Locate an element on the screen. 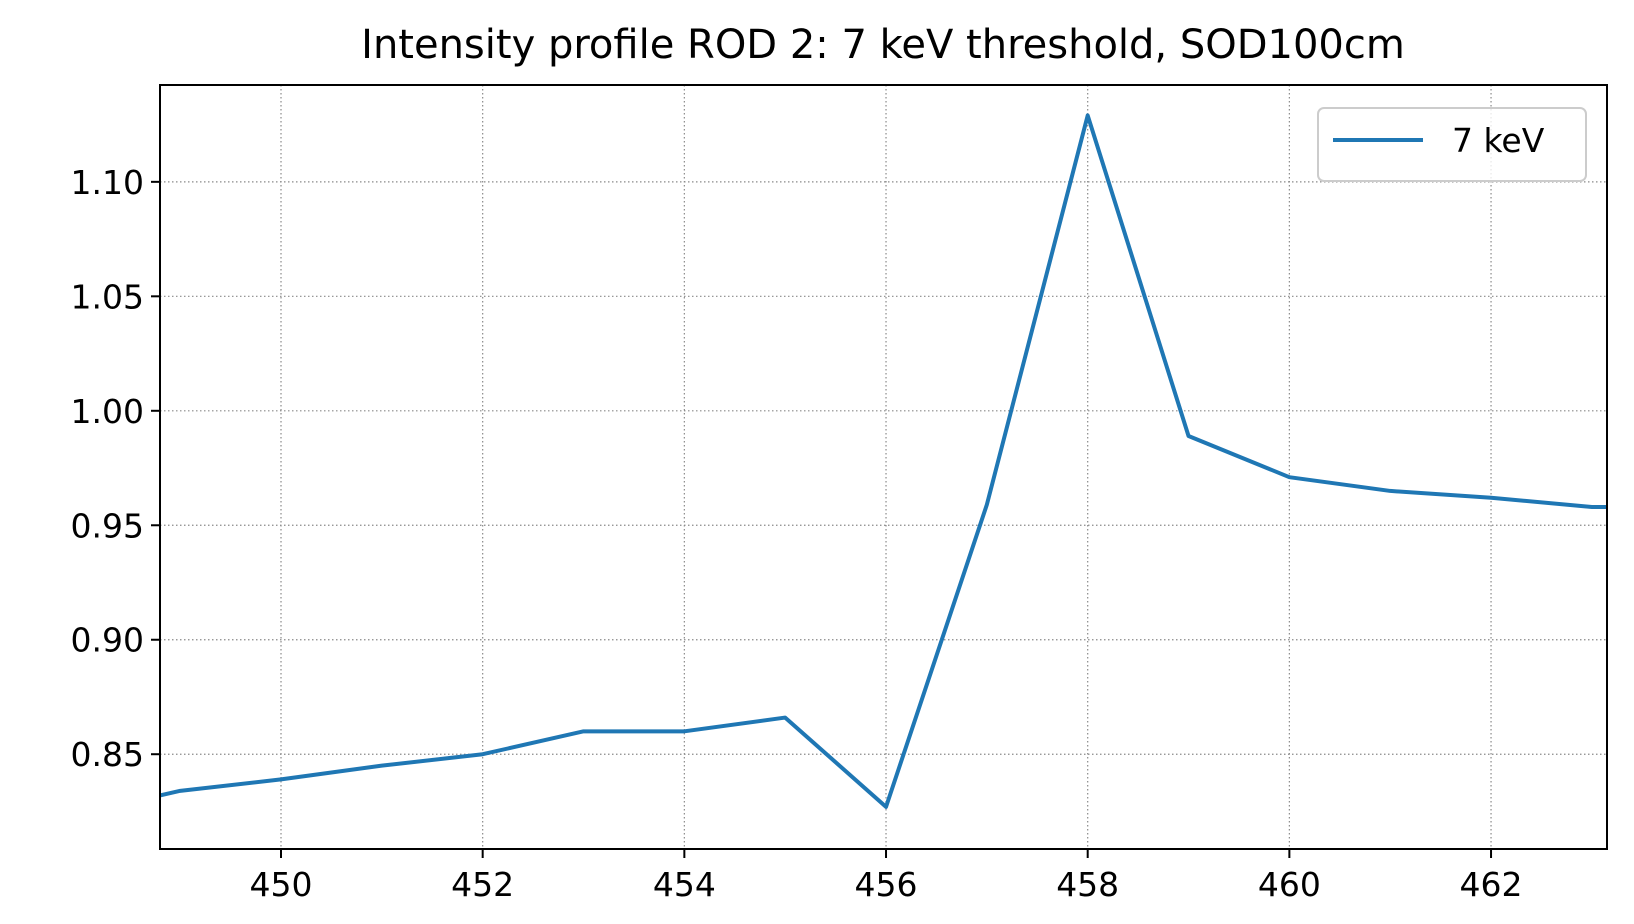 The image size is (1634, 924). y-tick-label: 0.95 is located at coordinates (107, 525).